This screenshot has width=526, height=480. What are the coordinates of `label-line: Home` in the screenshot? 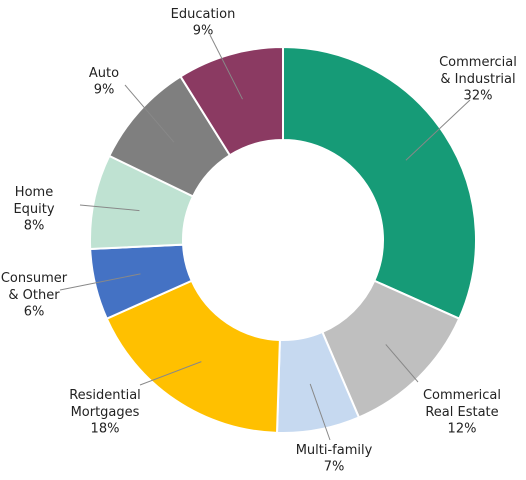 It's located at (34, 192).